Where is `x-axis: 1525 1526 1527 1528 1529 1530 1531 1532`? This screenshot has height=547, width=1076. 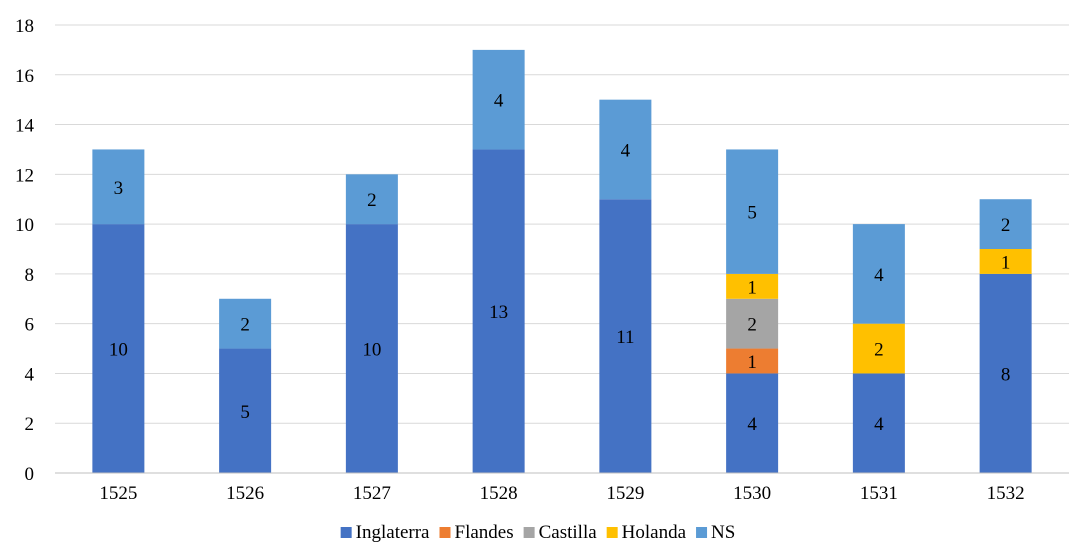 x-axis: 1525 1526 1527 1528 1529 1530 1531 1532 is located at coordinates (562, 488).